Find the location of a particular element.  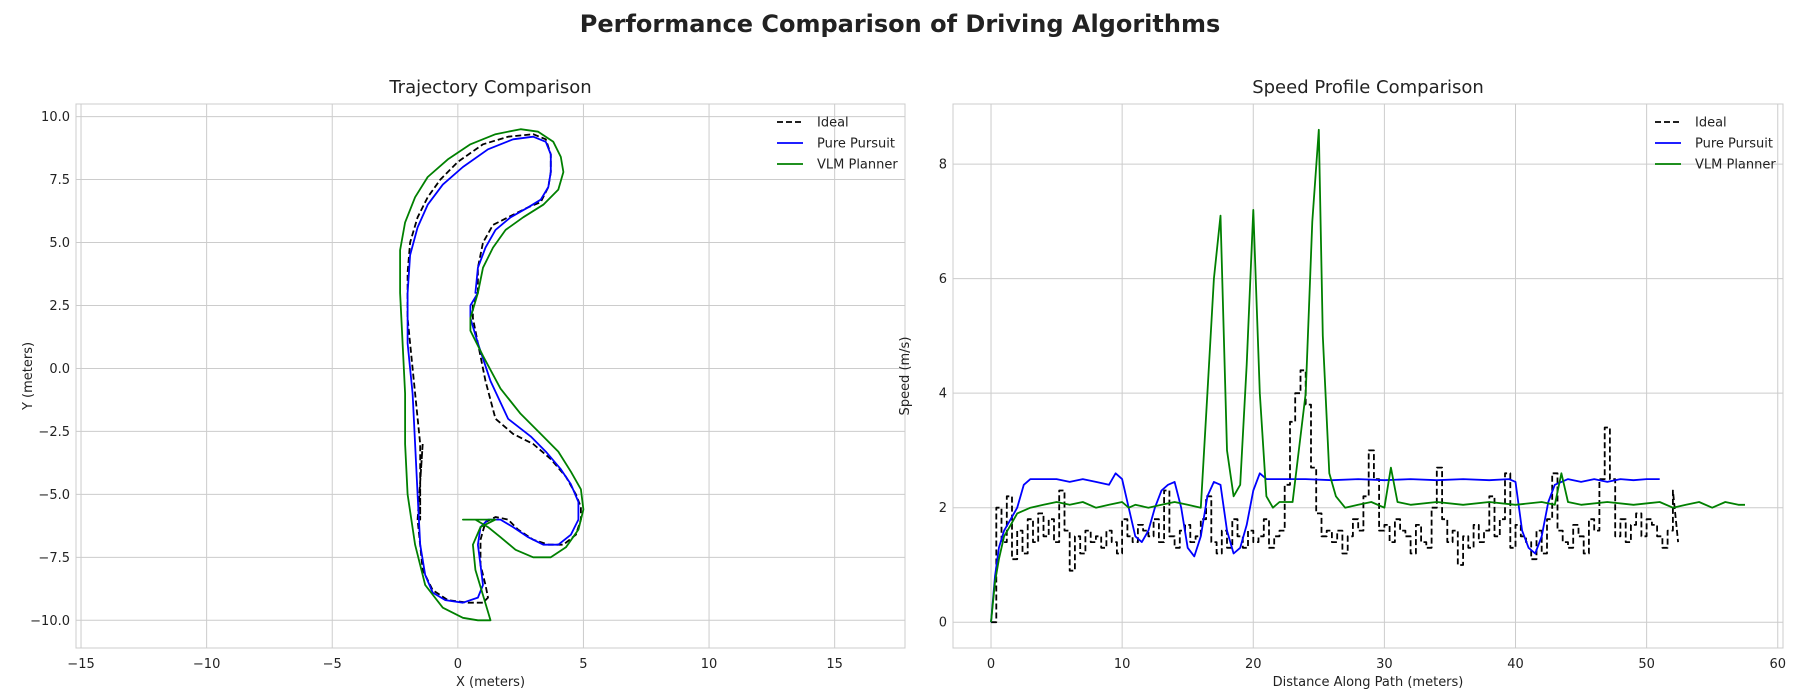

x-tick-label: 40 is located at coordinates (1515, 664).